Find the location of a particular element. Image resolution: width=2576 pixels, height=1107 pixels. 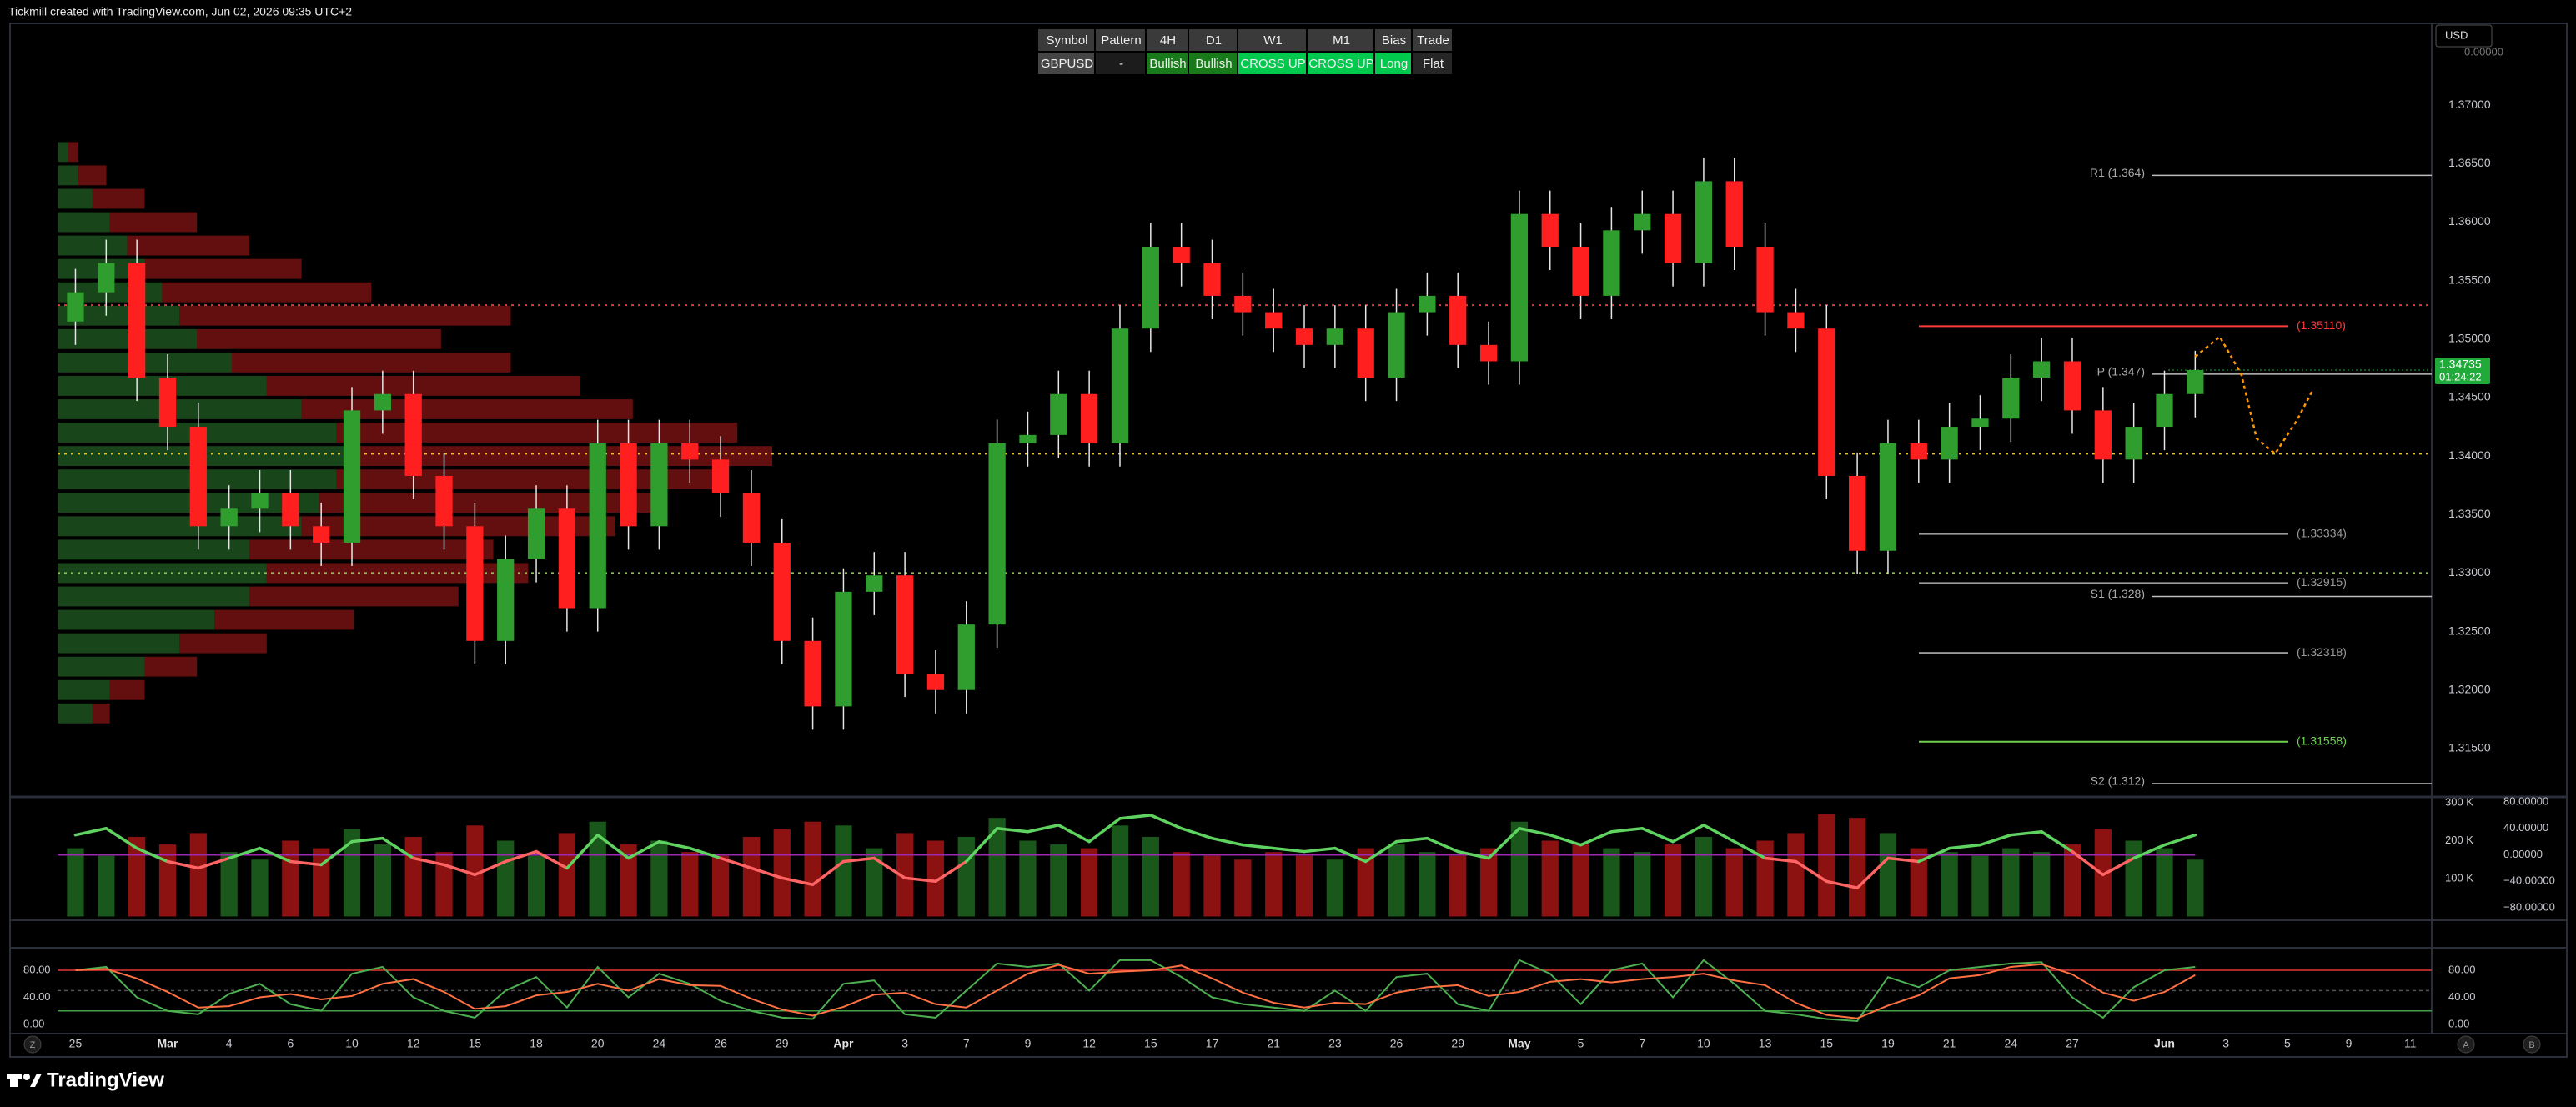

axis-button-label: B is located at coordinates (2531, 1045).